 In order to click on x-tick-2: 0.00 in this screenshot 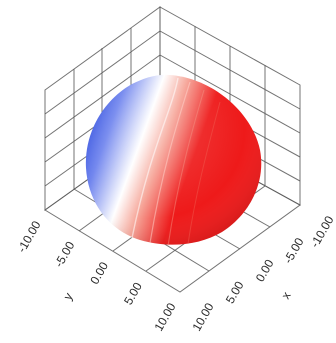, I will do `click(265, 271)`.